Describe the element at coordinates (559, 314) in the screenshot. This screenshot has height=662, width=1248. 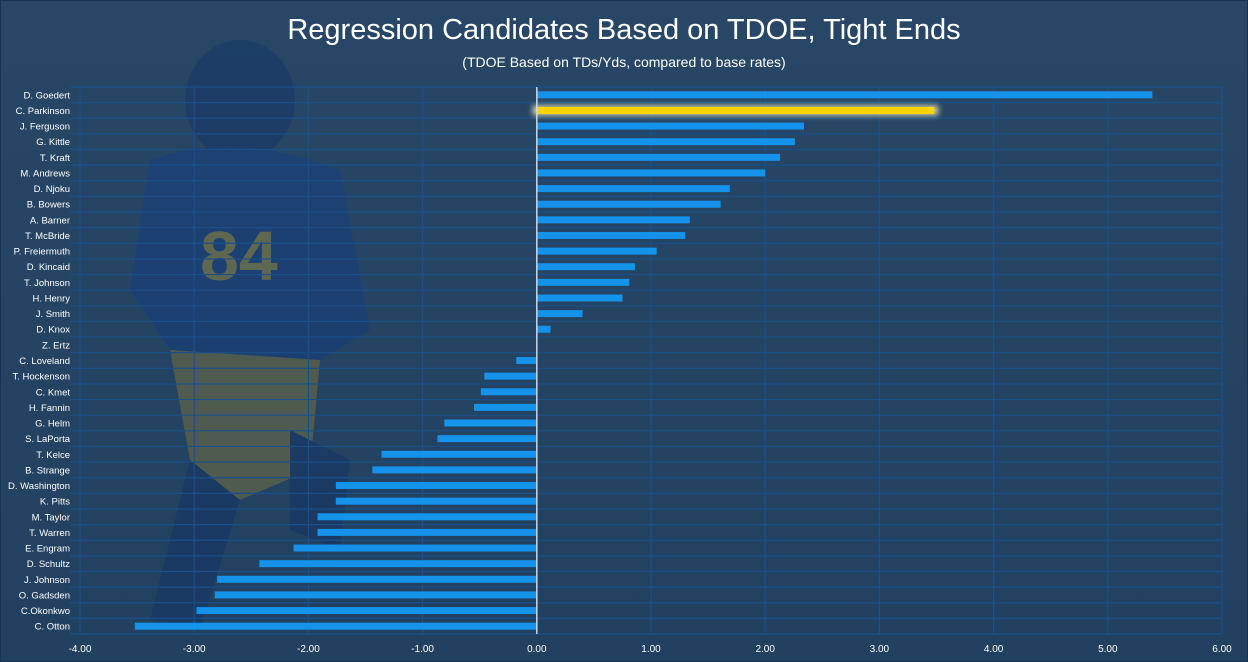
I see `bar-j-smith` at that location.